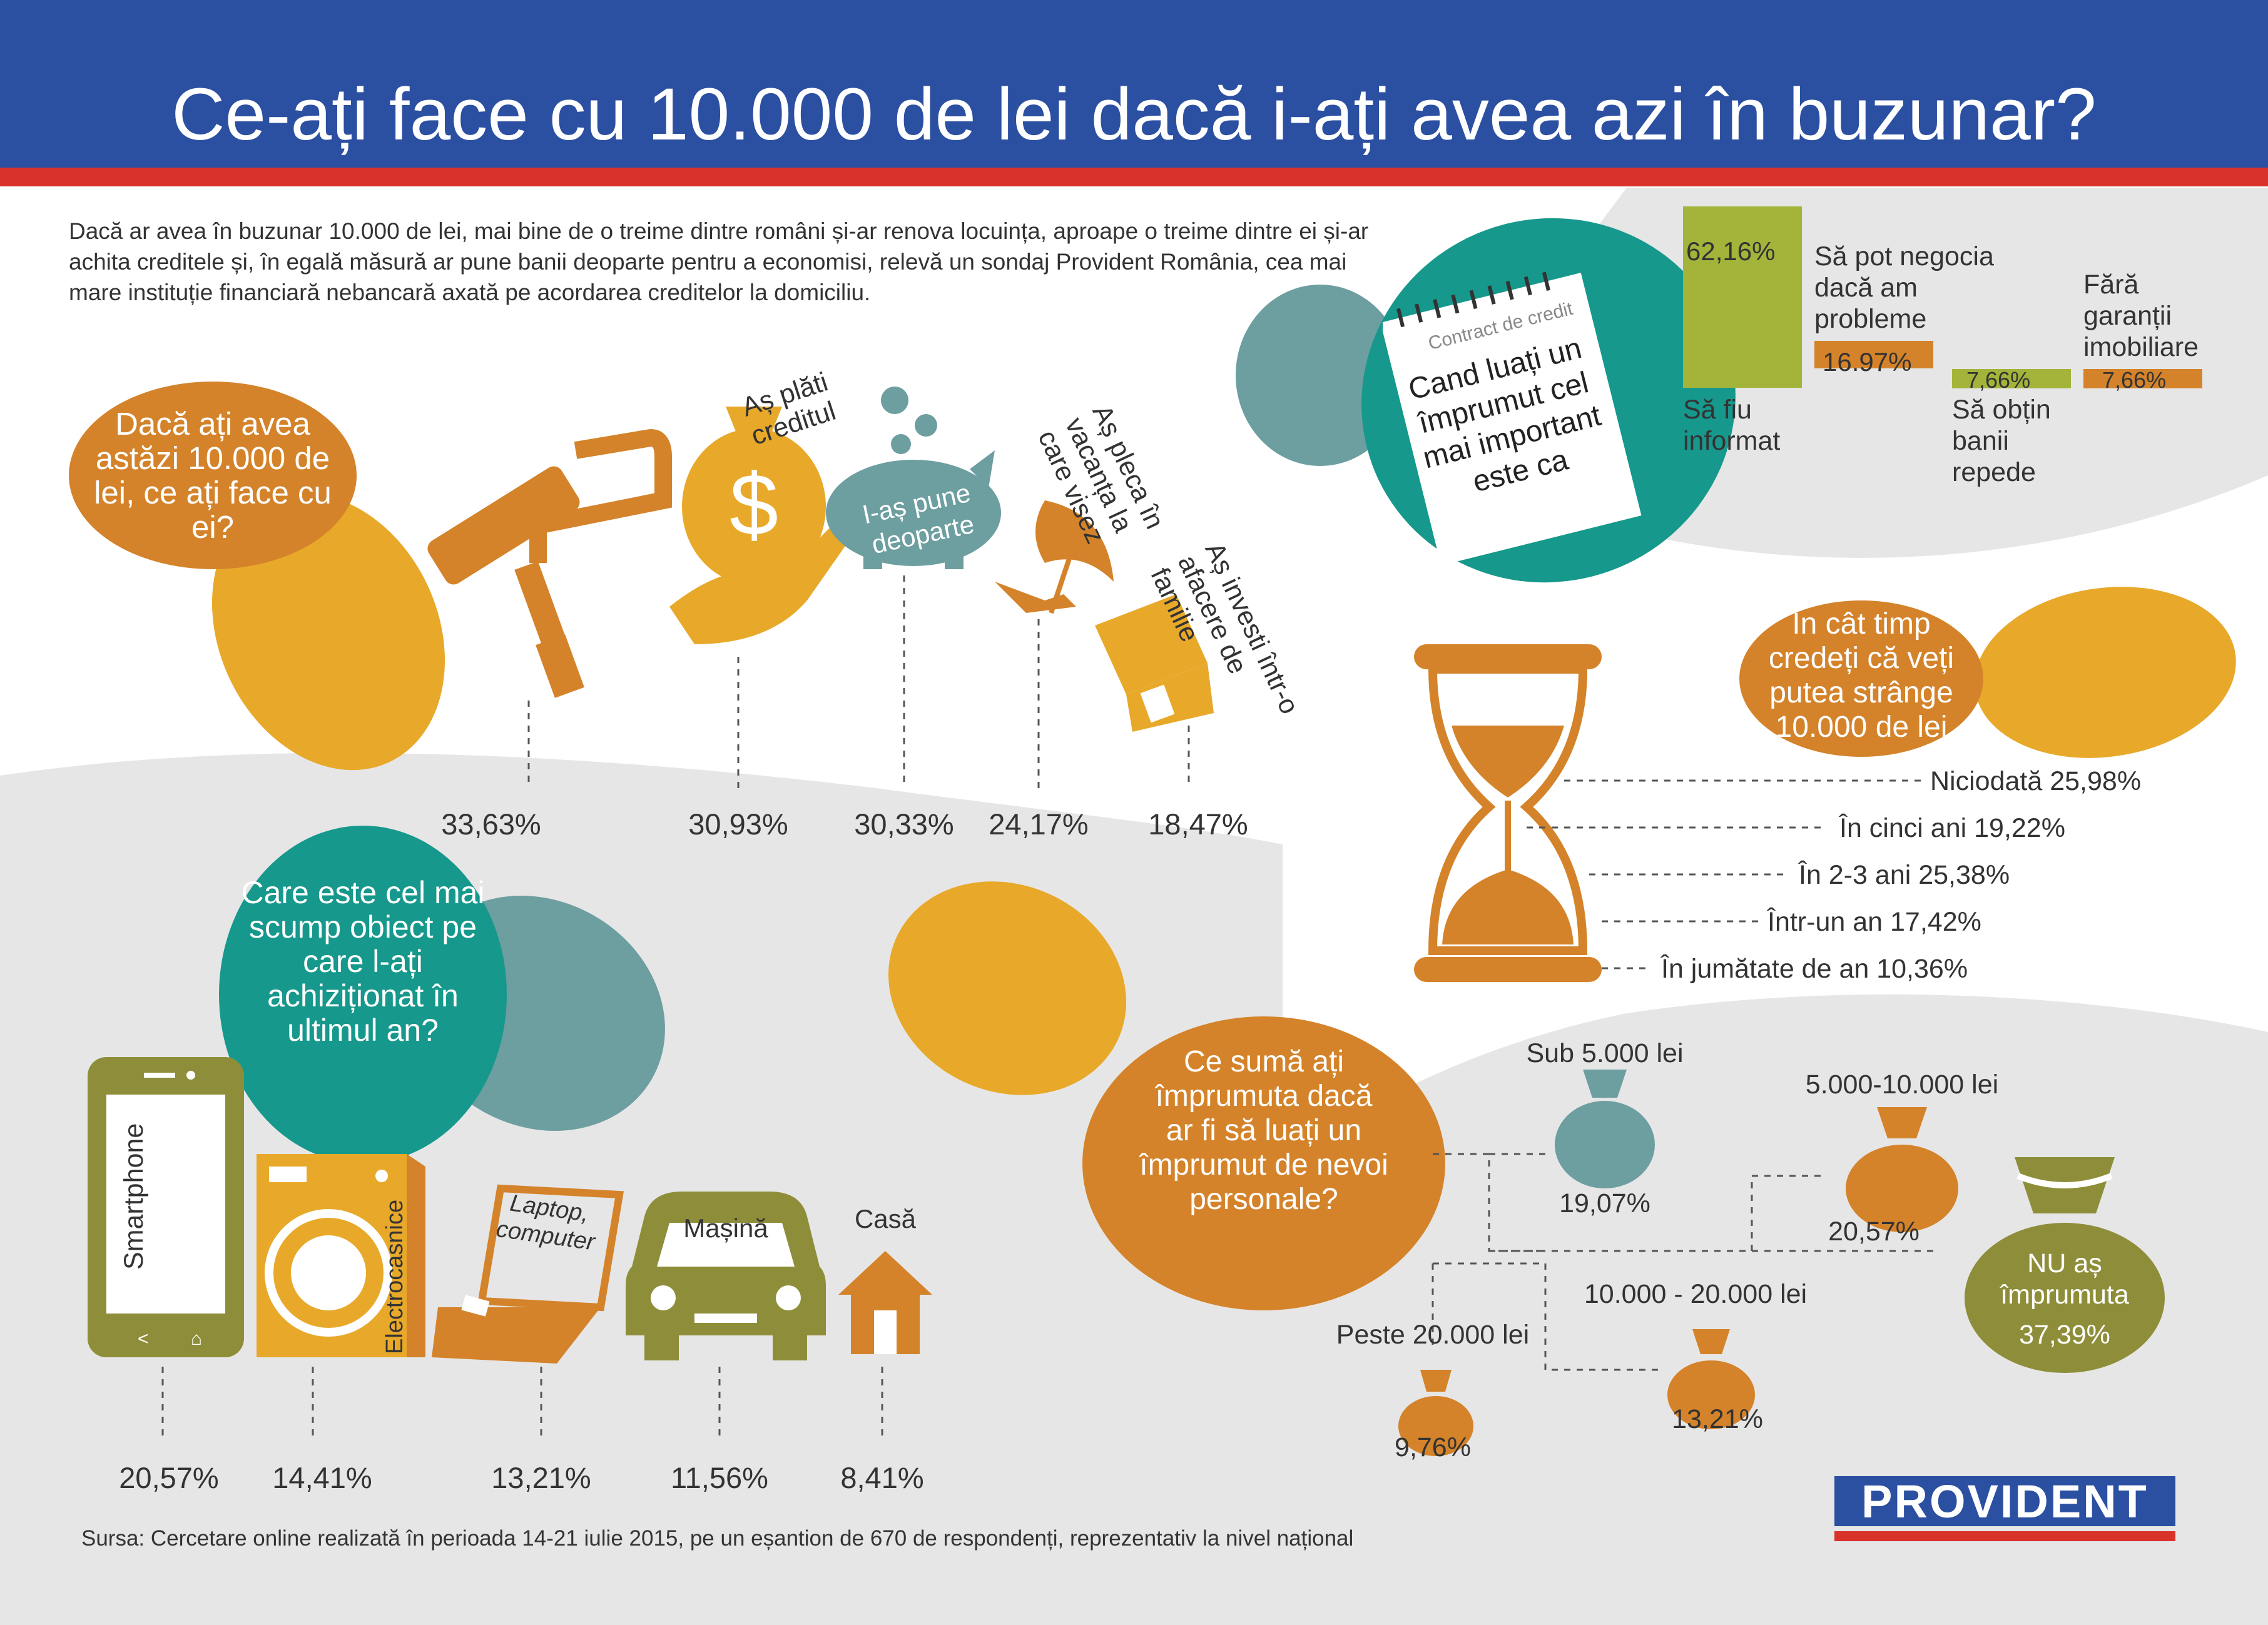 Image resolution: width=2268 pixels, height=1625 pixels. Describe the element at coordinates (1867, 362) in the screenshot. I see `q2-bar-label-2: 16.97%` at that location.